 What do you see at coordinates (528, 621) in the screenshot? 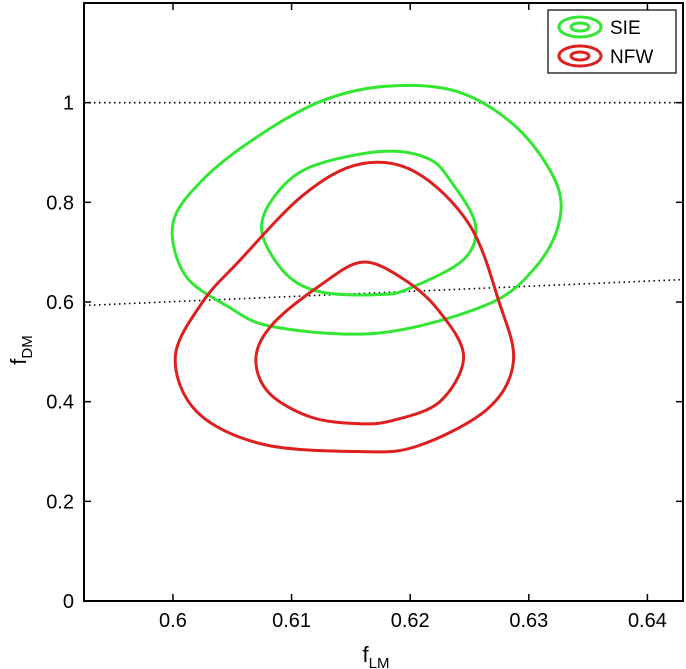
I see `x-tick-label: 0.63` at bounding box center [528, 621].